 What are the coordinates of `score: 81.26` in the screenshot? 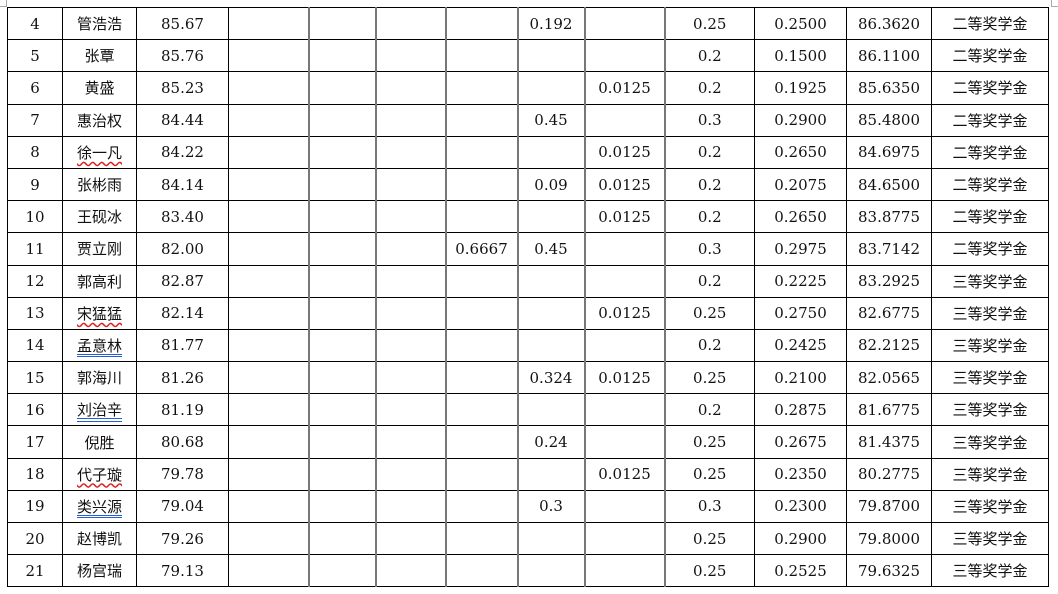 It's located at (182, 377).